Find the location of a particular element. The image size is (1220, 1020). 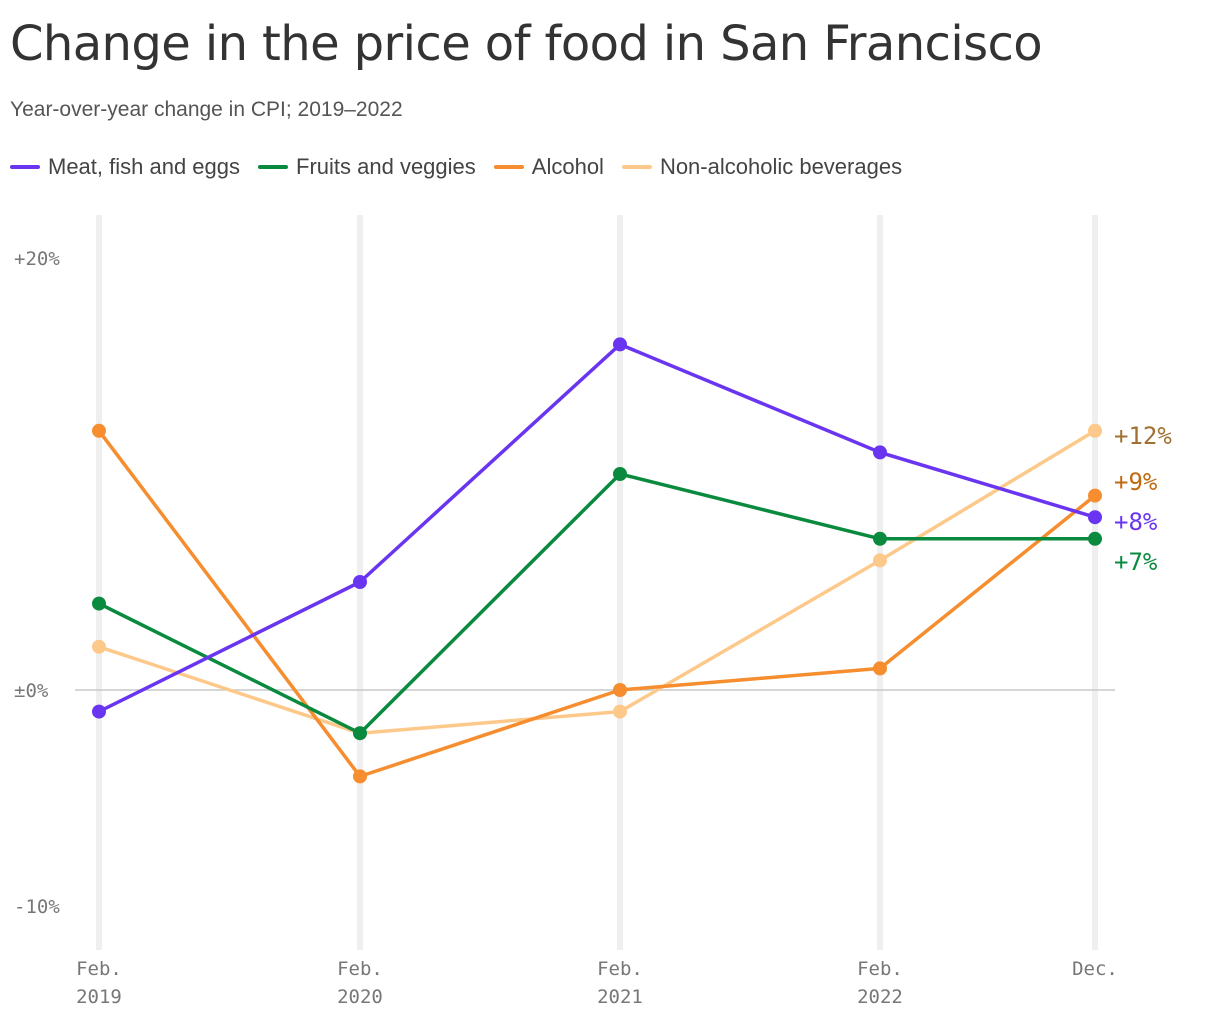

legend-item-alcohol: Alcohol is located at coordinates (548, 167).